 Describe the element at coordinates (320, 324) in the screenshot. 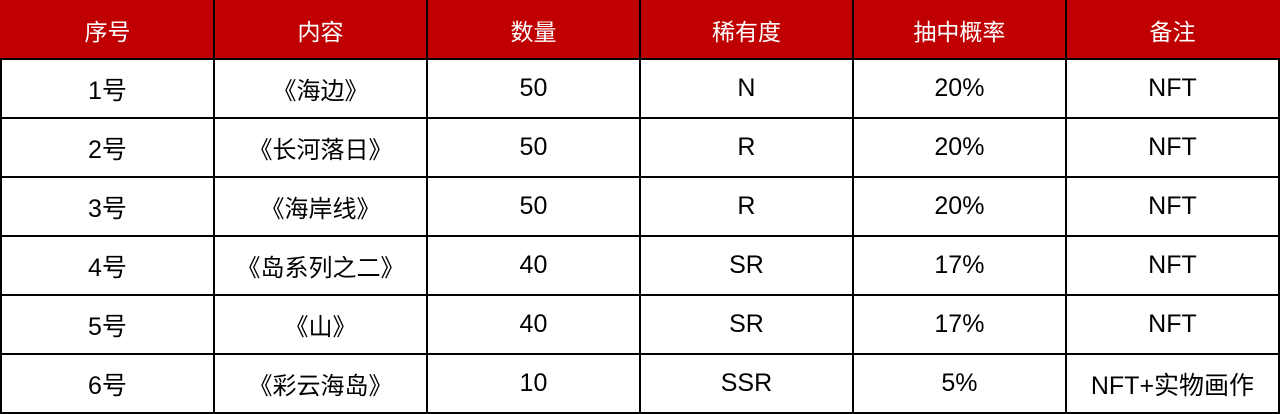

I see `cell-content: 《山》` at that location.